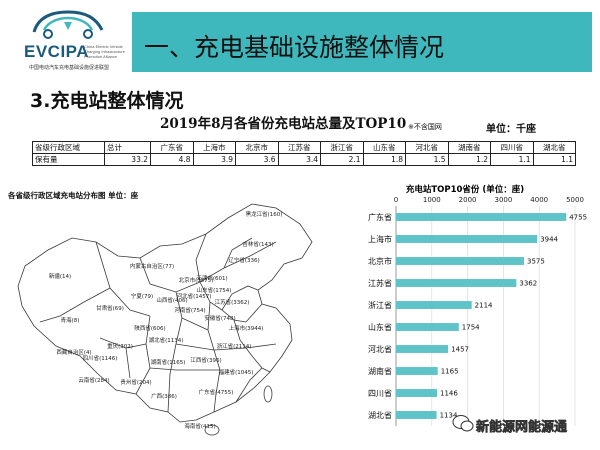 The width and height of the screenshot is (600, 450). I want to click on map-province-label: 青海(8), so click(70, 320).